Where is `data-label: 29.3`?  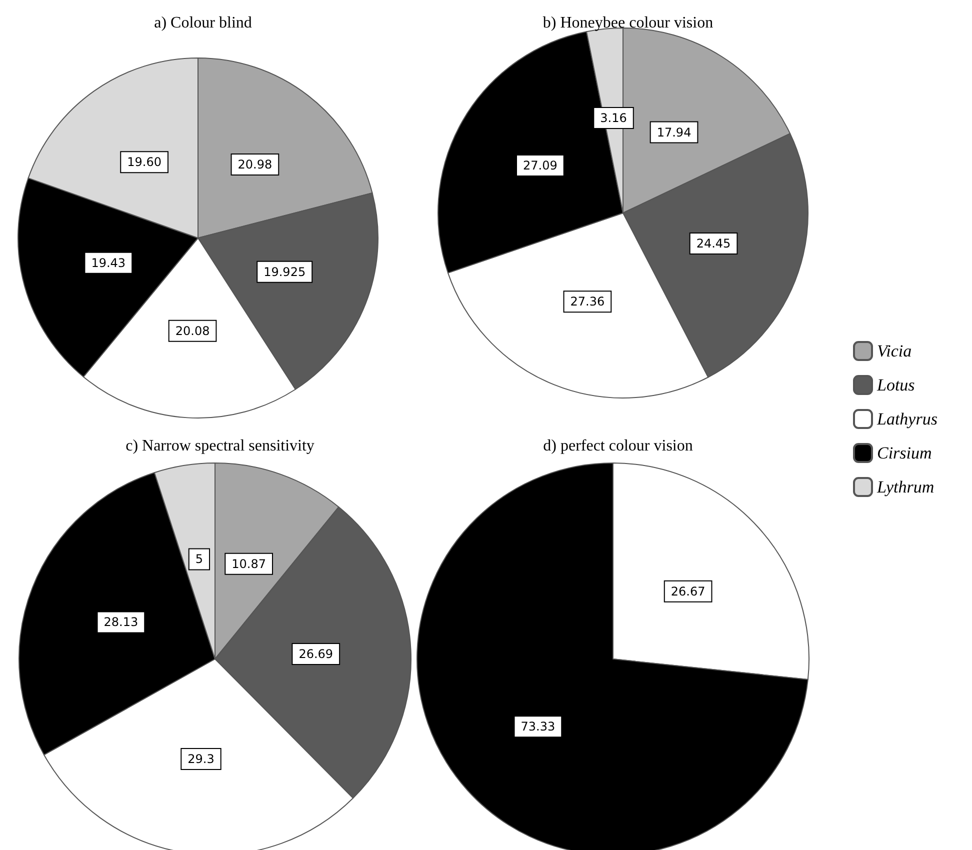
data-label: 29.3 is located at coordinates (201, 759).